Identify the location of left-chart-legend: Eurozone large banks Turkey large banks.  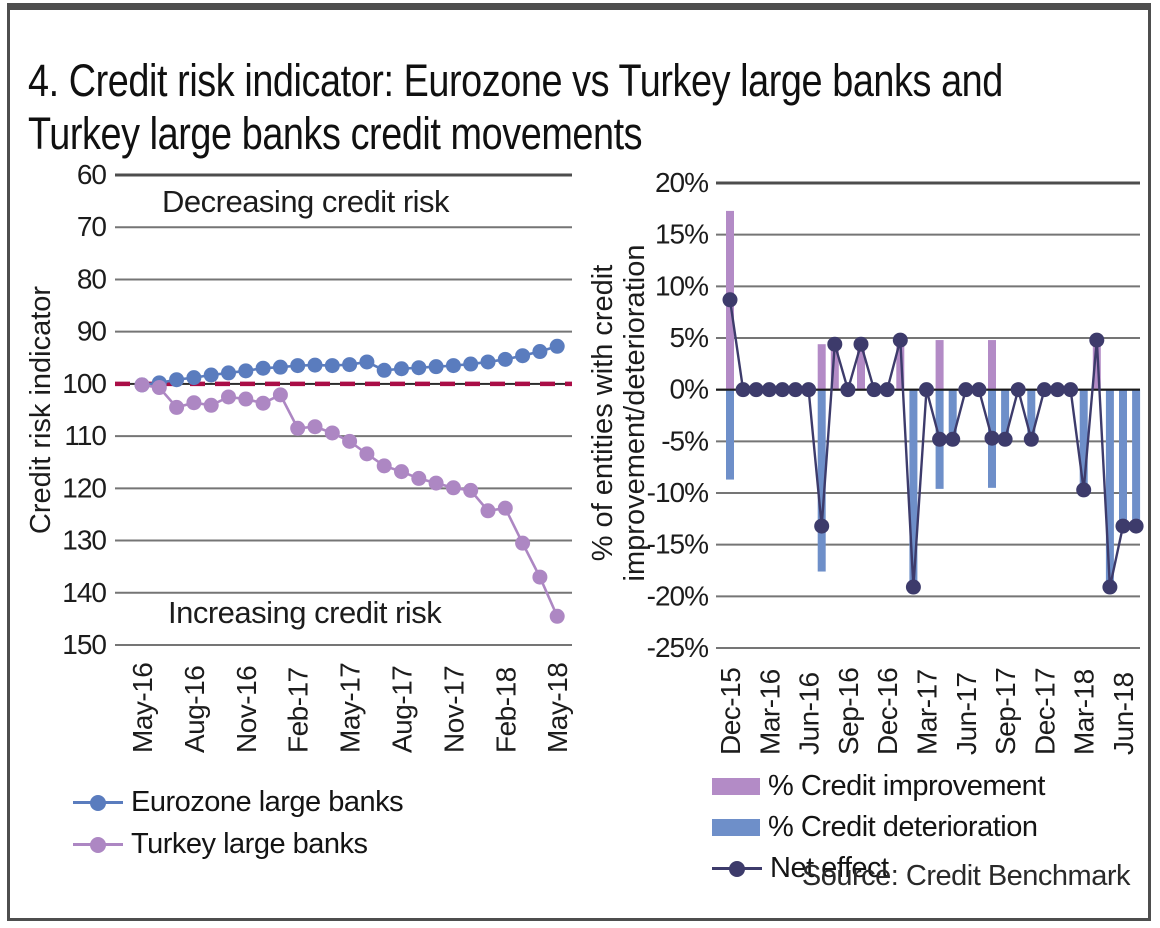
(238, 823).